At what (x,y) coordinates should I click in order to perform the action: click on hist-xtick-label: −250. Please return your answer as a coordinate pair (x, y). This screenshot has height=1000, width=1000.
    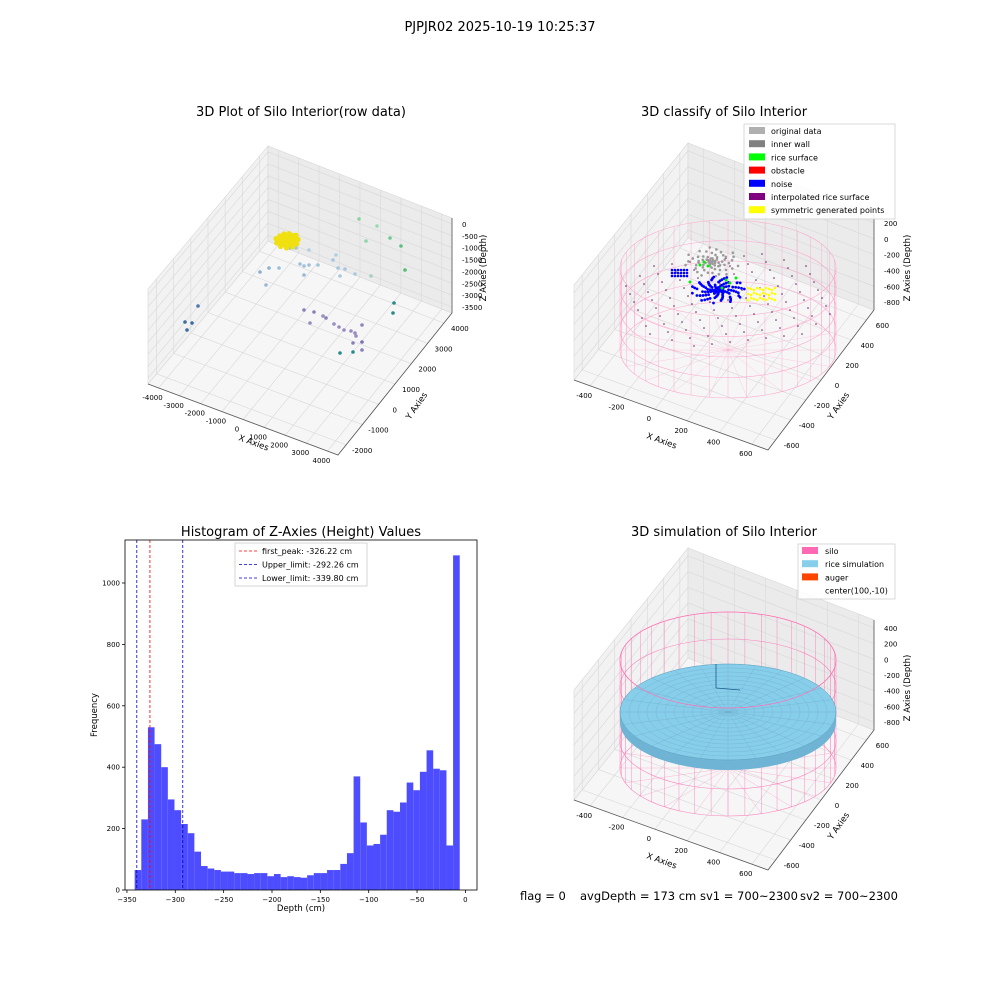
    Looking at the image, I should click on (223, 900).